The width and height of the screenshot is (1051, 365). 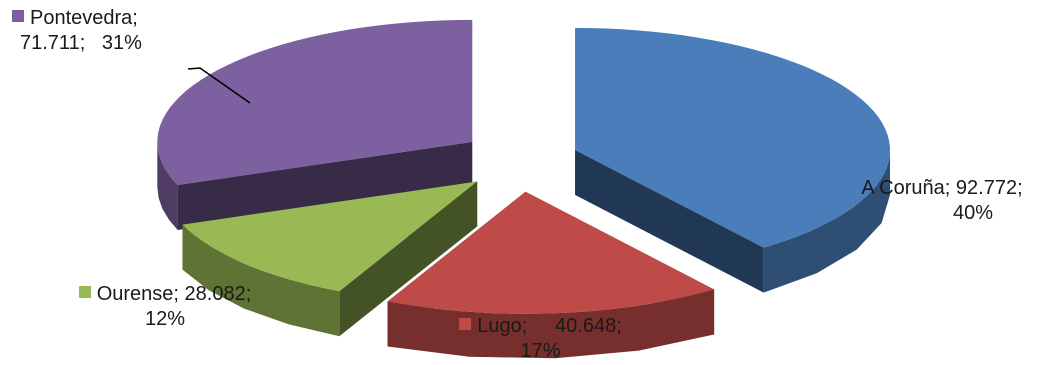 What do you see at coordinates (18, 16) in the screenshot?
I see `pontevedra-swatch` at bounding box center [18, 16].